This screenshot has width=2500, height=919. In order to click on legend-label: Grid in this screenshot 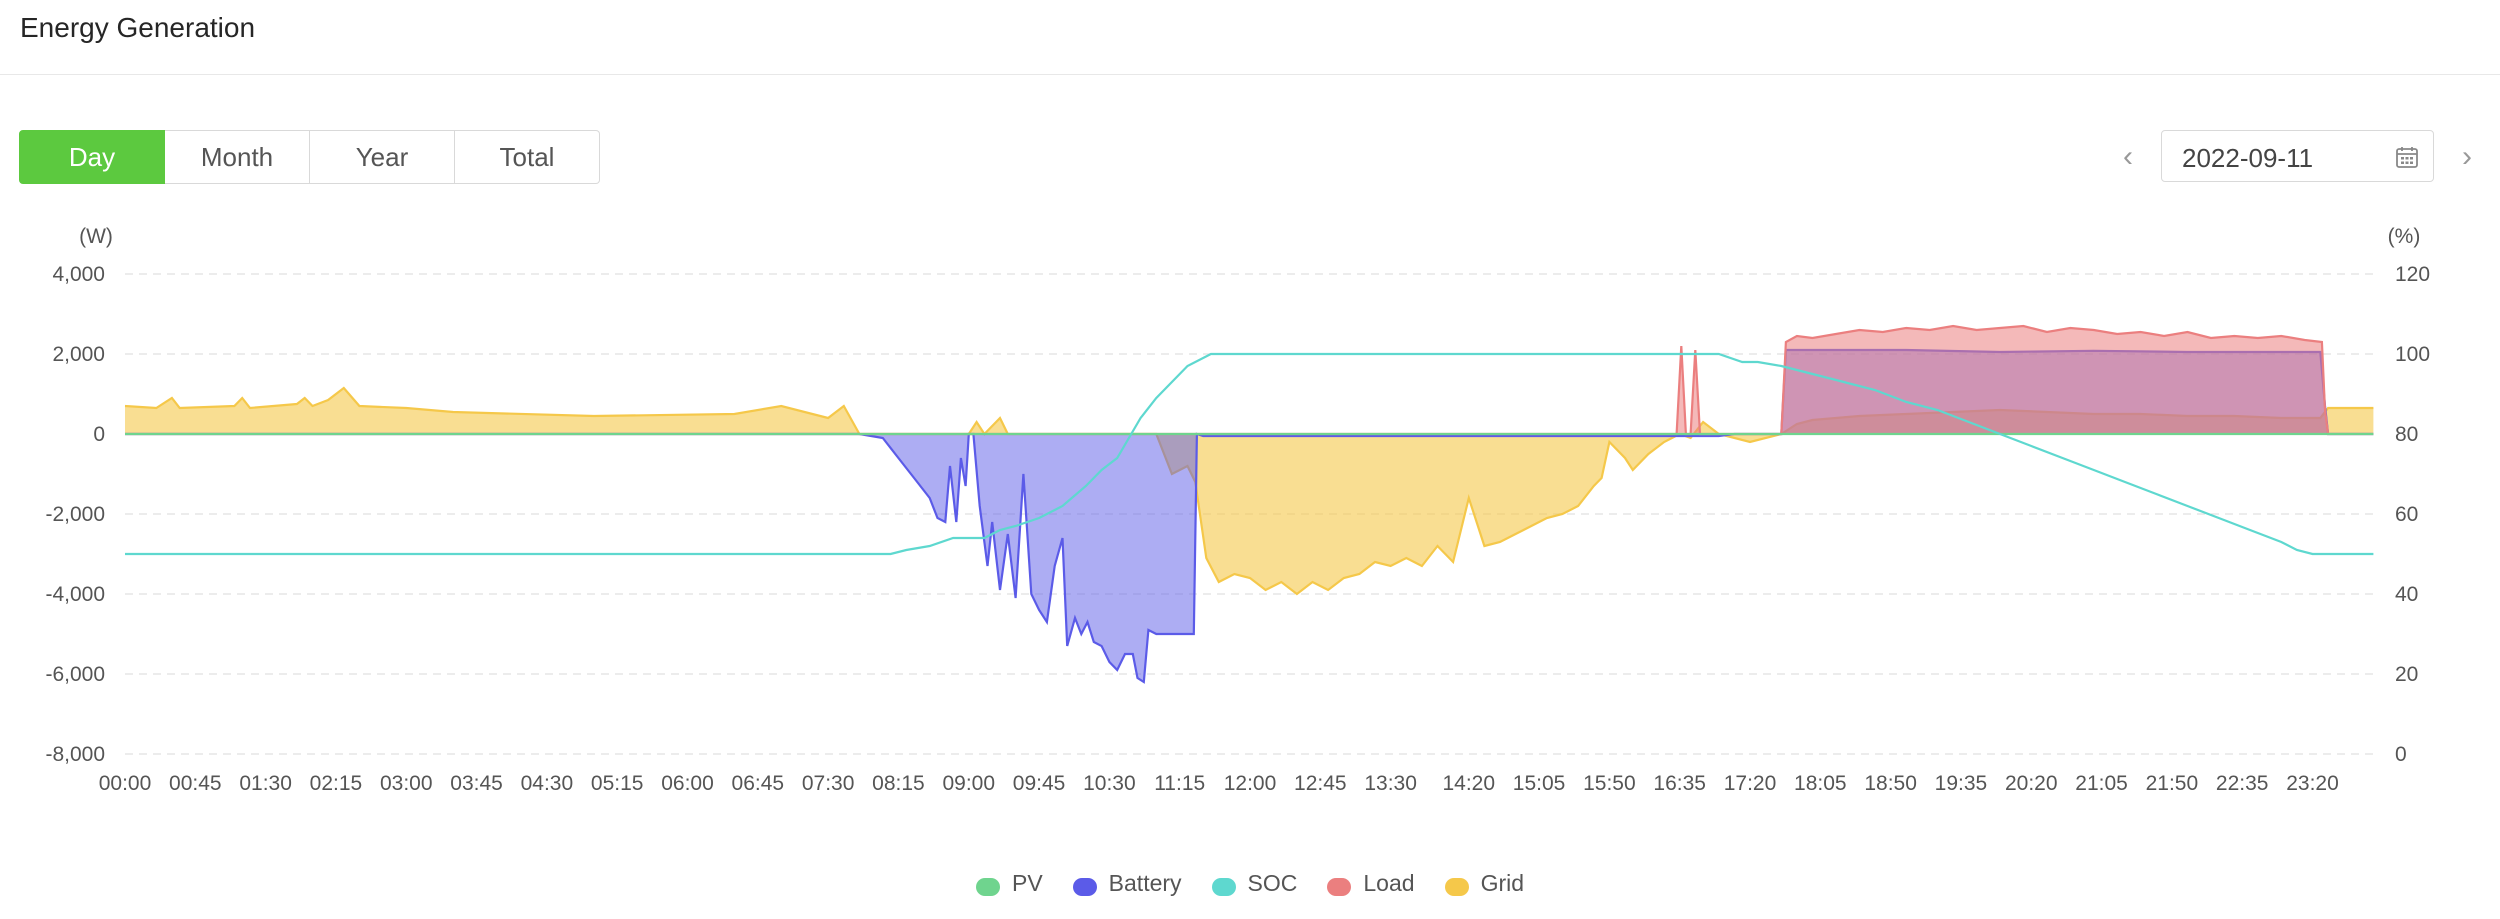, I will do `click(1502, 883)`.